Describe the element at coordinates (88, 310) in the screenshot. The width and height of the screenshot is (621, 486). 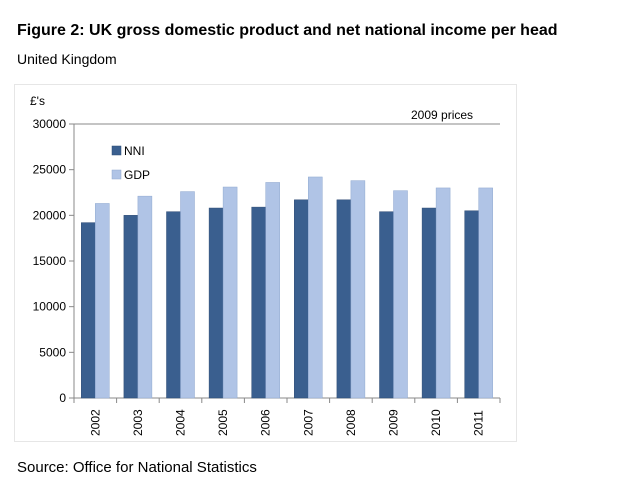
I see `bar-nni-2002` at that location.